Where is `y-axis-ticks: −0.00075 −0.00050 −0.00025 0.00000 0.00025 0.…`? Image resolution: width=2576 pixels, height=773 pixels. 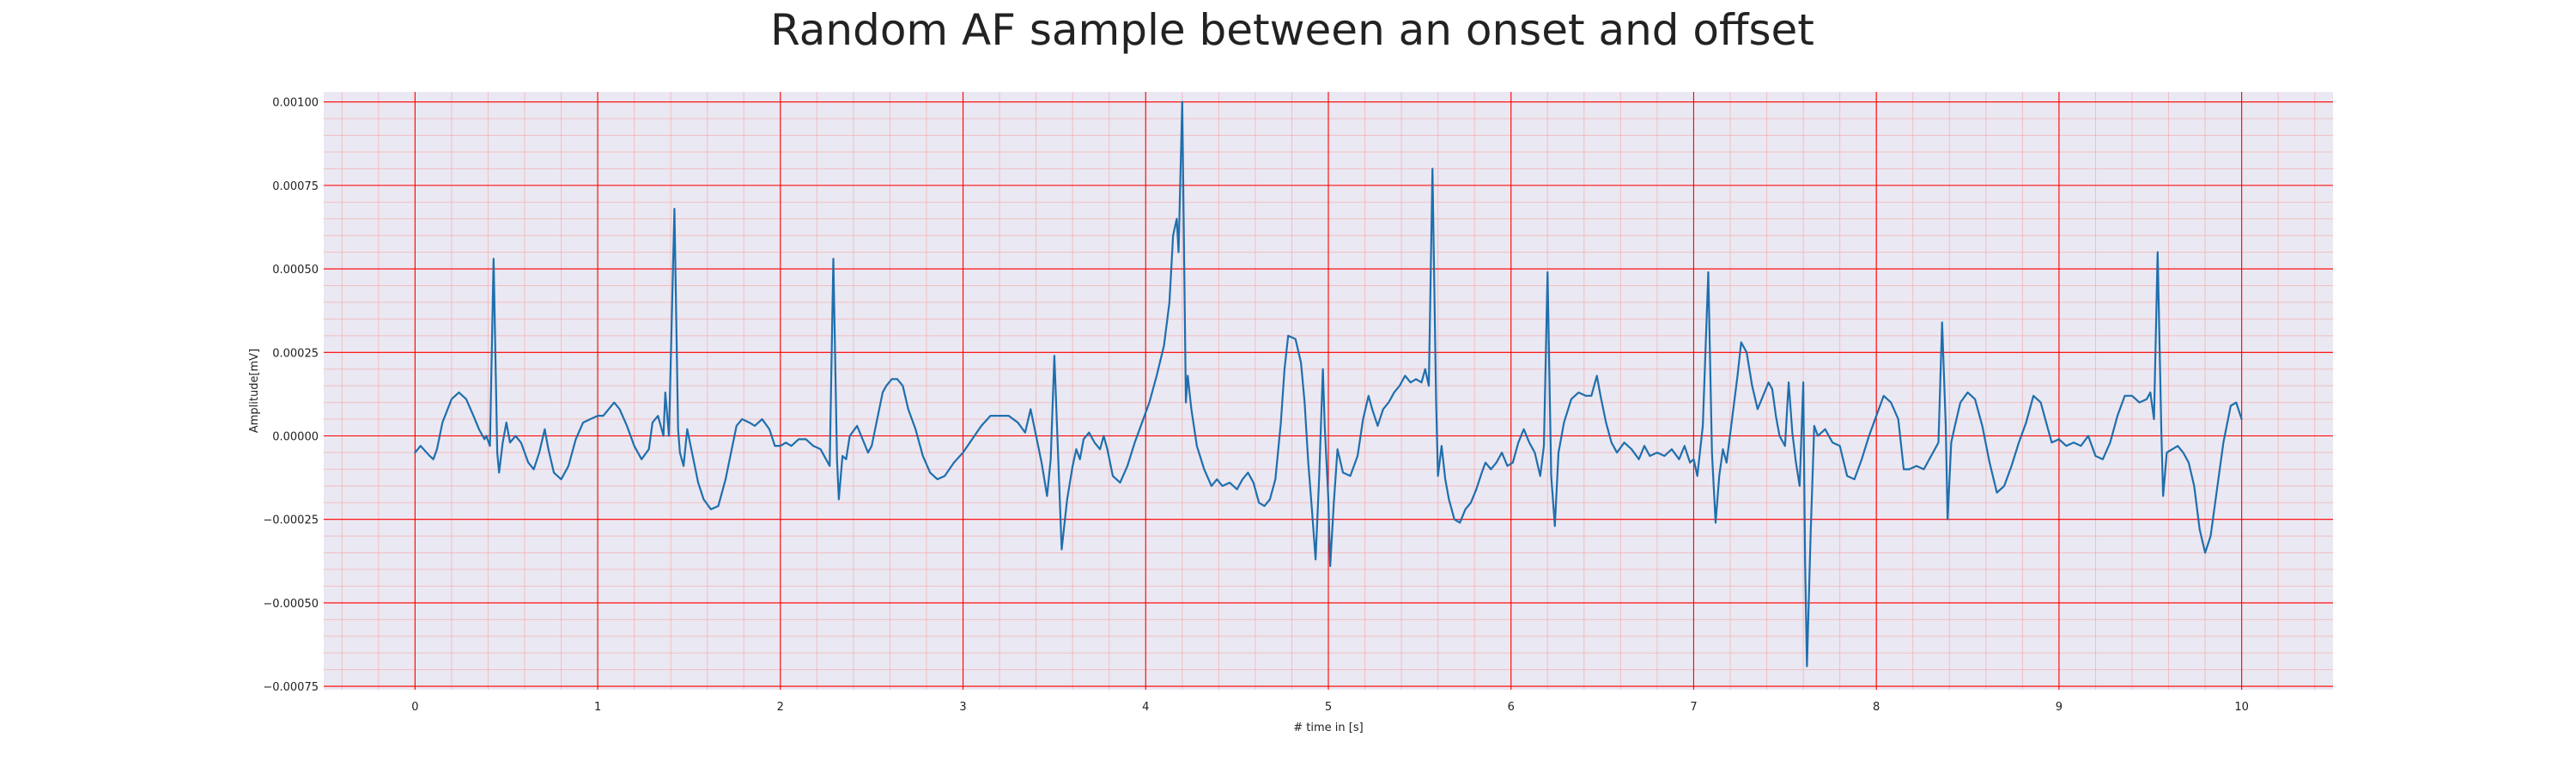
y-axis-ticks: −0.00075 −0.00050 −0.00025 0.00000 0.00025 0.… is located at coordinates (291, 395).